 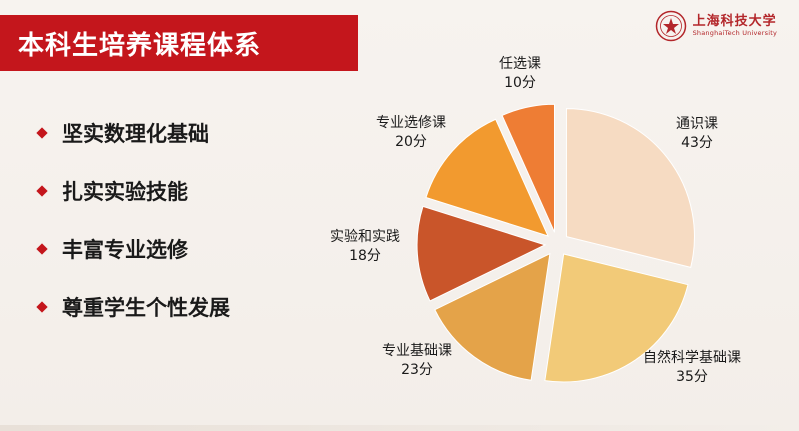 I want to click on university-logo: 上海科技大学 ShanghaiTech University, so click(x=716, y=26).